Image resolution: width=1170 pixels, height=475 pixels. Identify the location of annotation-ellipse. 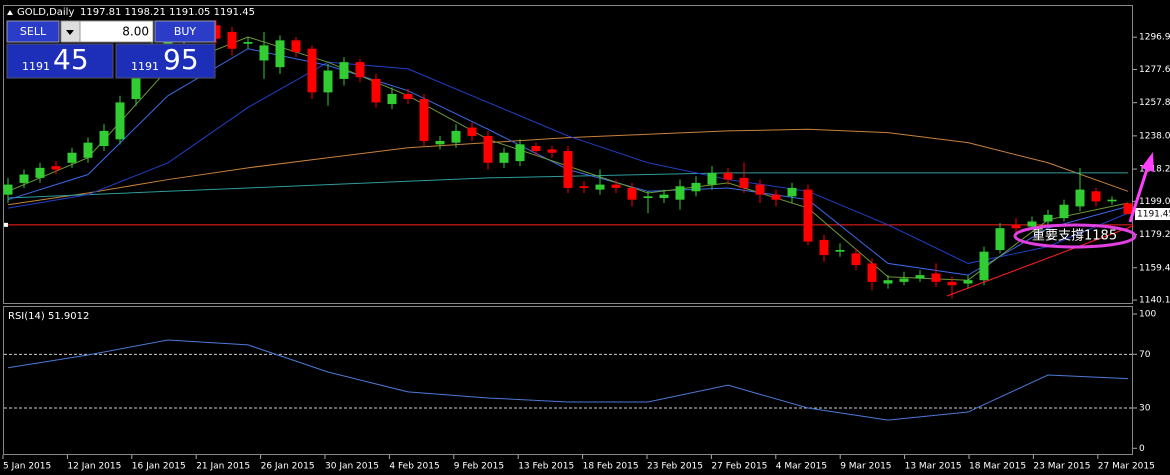
(1075, 236).